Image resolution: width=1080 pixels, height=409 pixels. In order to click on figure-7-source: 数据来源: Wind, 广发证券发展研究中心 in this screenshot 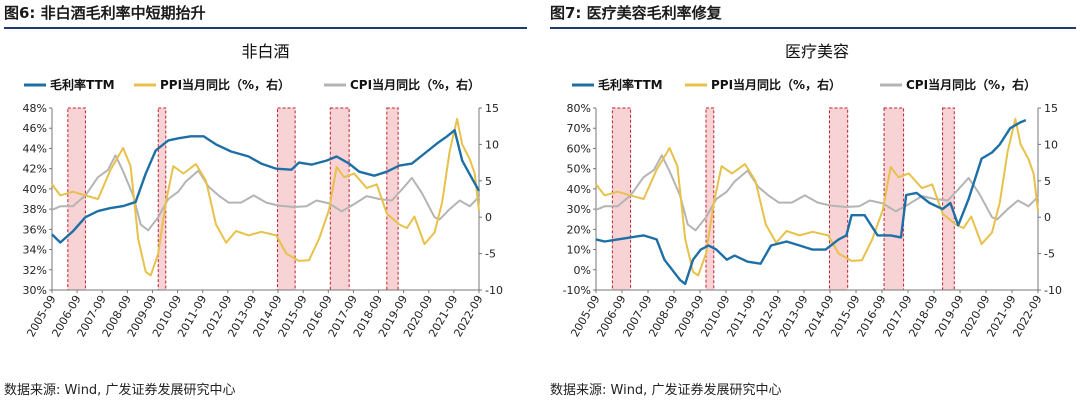, I will do `click(666, 390)`.